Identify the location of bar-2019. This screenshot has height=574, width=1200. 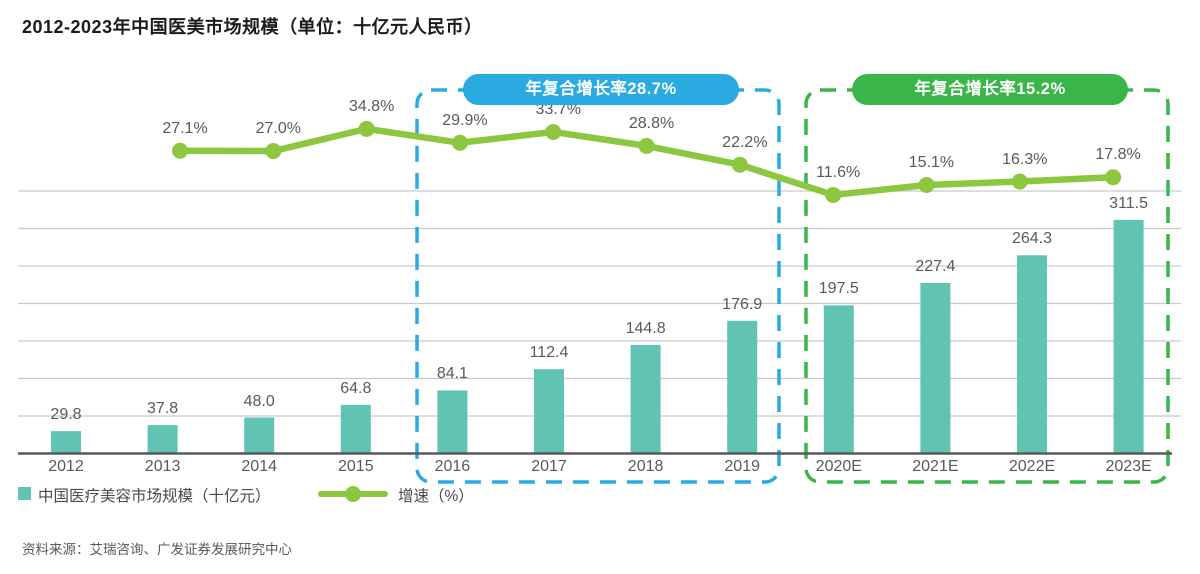
(742, 387).